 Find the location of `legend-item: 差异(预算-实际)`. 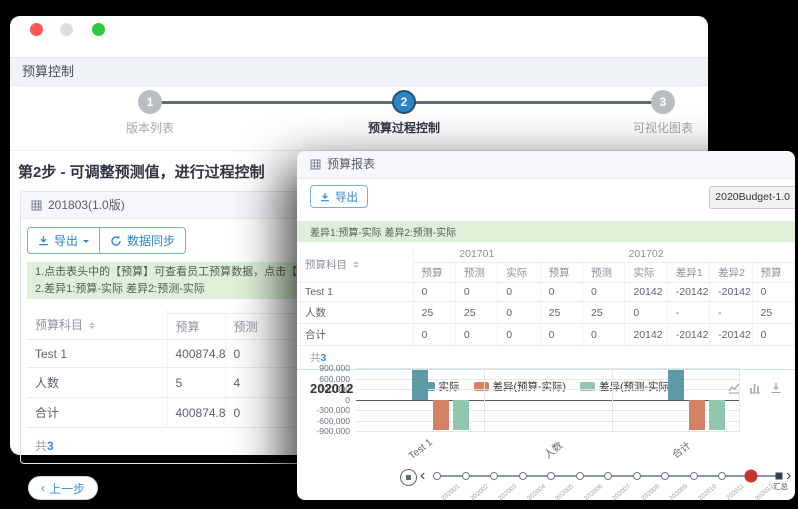

legend-item: 差异(预算-实际) is located at coordinates (519, 386).